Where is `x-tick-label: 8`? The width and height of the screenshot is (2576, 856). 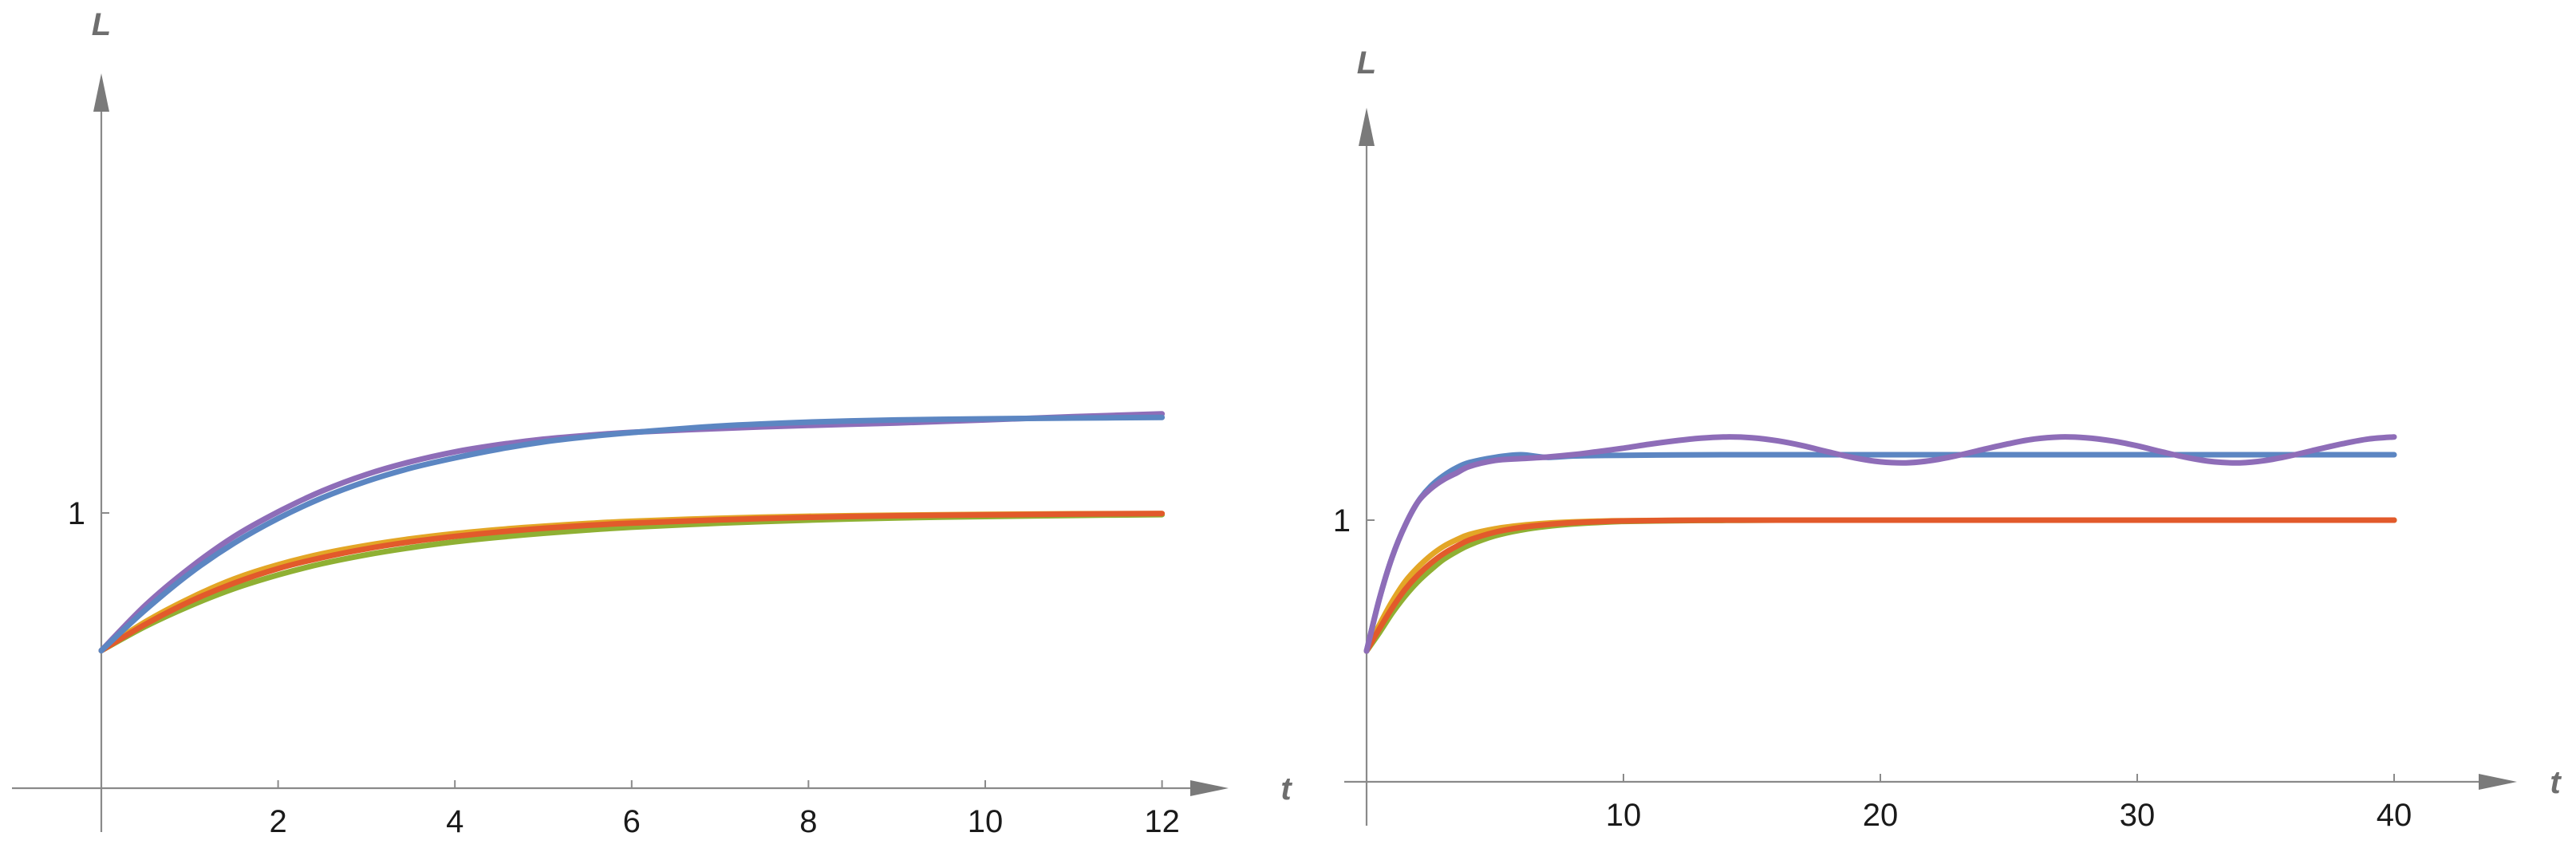
x-tick-label: 8 is located at coordinates (808, 822).